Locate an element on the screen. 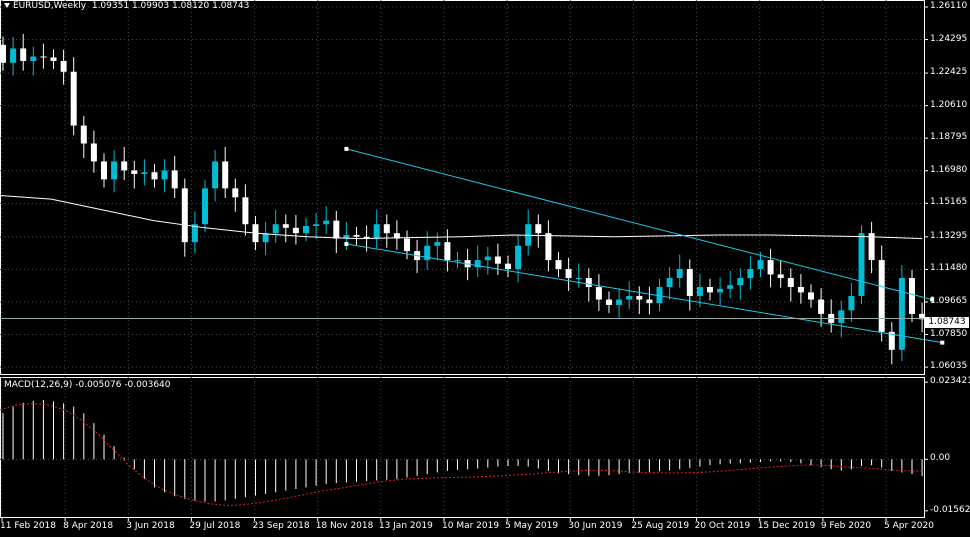 The width and height of the screenshot is (970, 537). price-axis-label: 1.06035 is located at coordinates (949, 366).